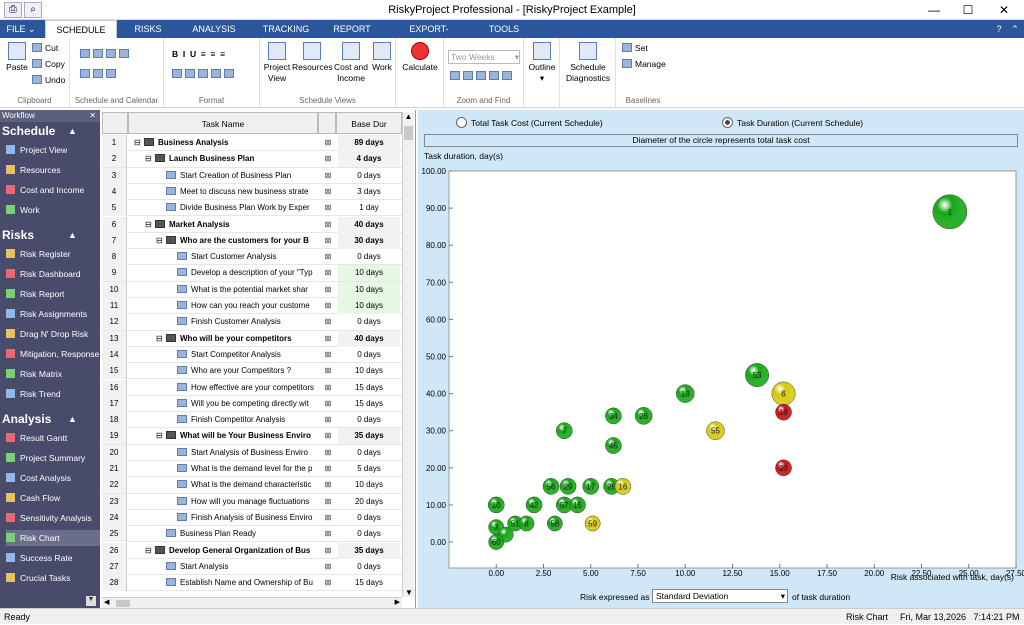 This screenshot has width=1024, height=625. I want to click on duration-cell: 89 days, so click(369, 143).